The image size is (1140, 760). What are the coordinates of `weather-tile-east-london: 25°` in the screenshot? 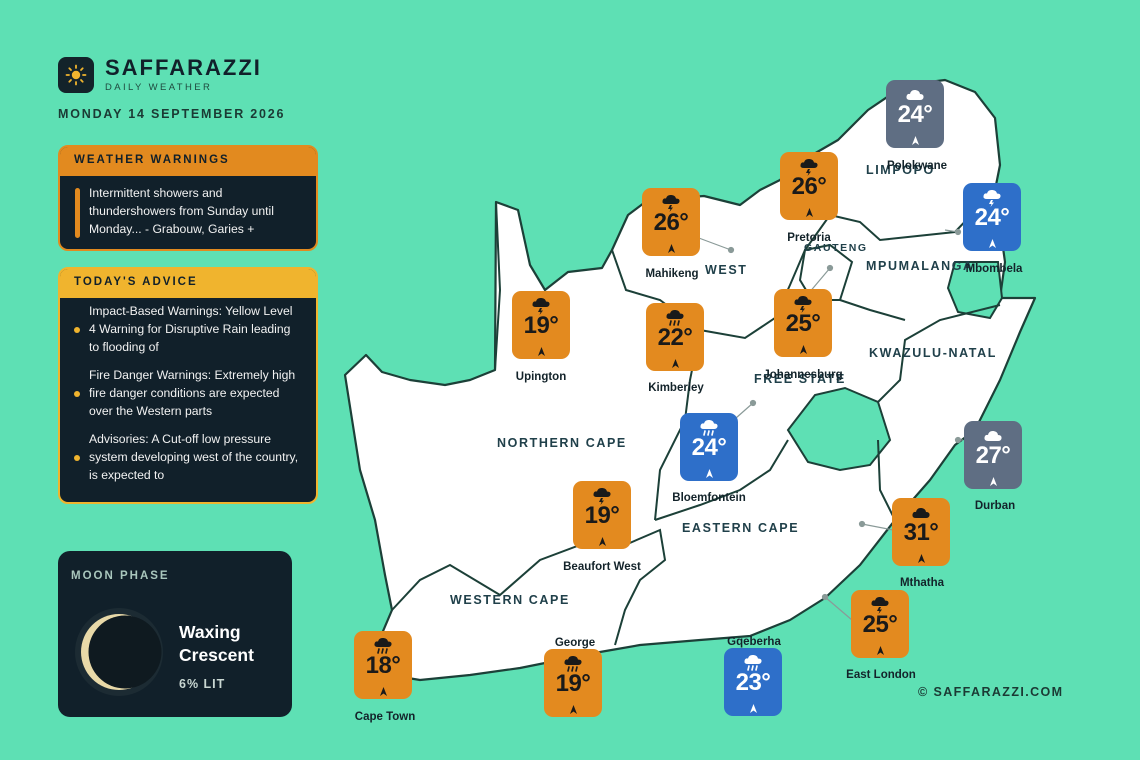 It's located at (880, 624).